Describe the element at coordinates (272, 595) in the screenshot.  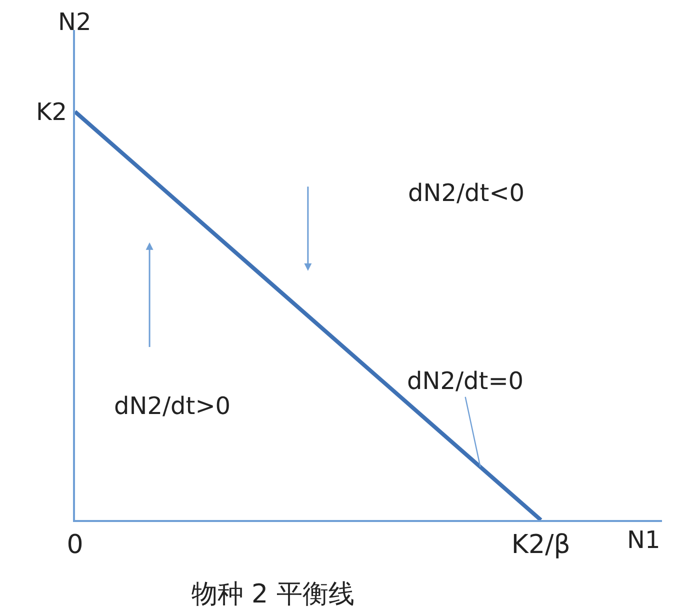
I see `text: 物种 2 平衡线` at that location.